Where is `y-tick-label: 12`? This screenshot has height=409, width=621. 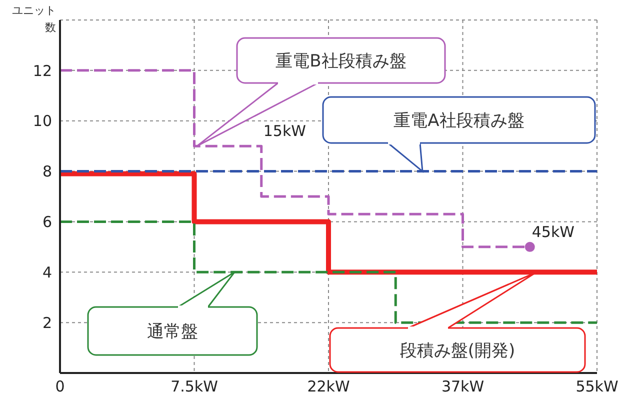 y-tick-label: 12 is located at coordinates (42, 71).